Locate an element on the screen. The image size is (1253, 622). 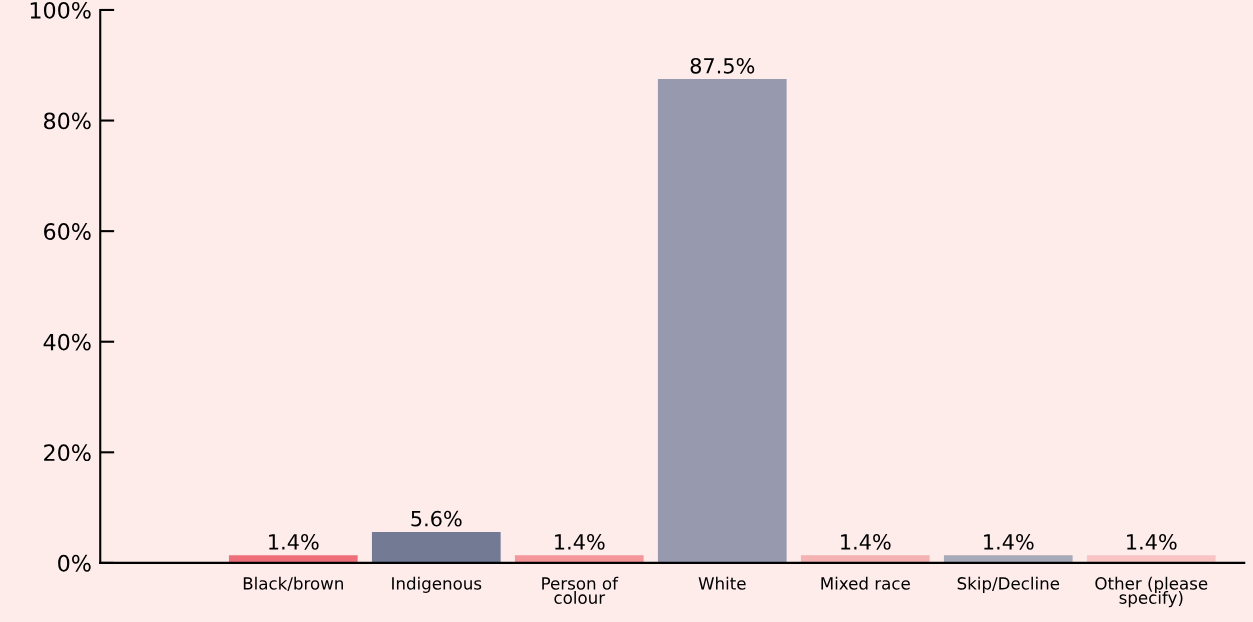
y-tick-label: 20% is located at coordinates (67, 453).